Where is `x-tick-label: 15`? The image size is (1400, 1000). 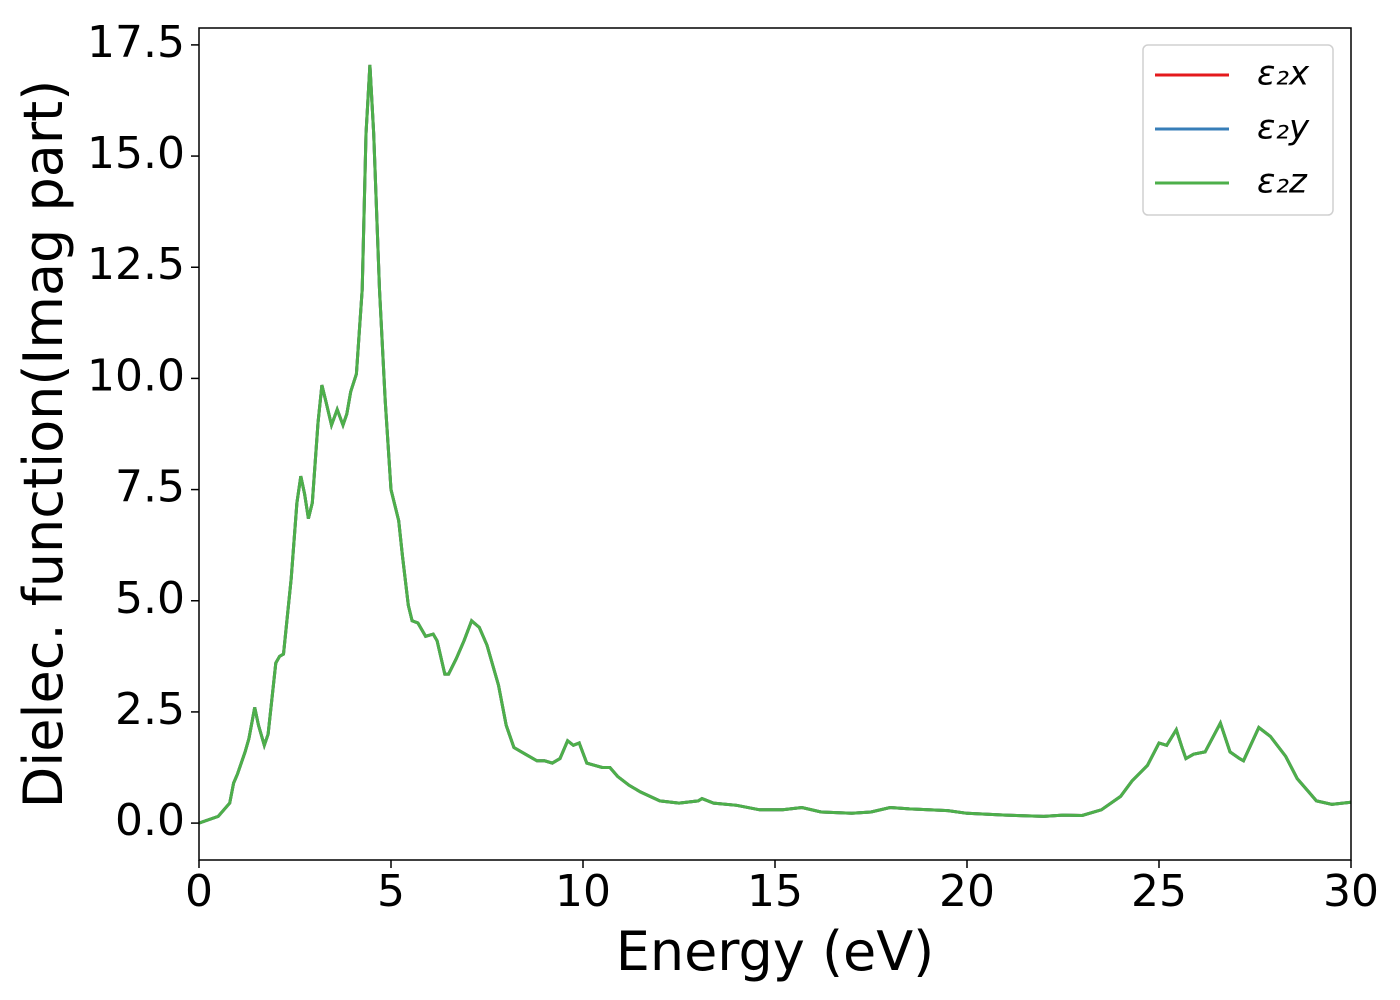
x-tick-label: 15 is located at coordinates (775, 891).